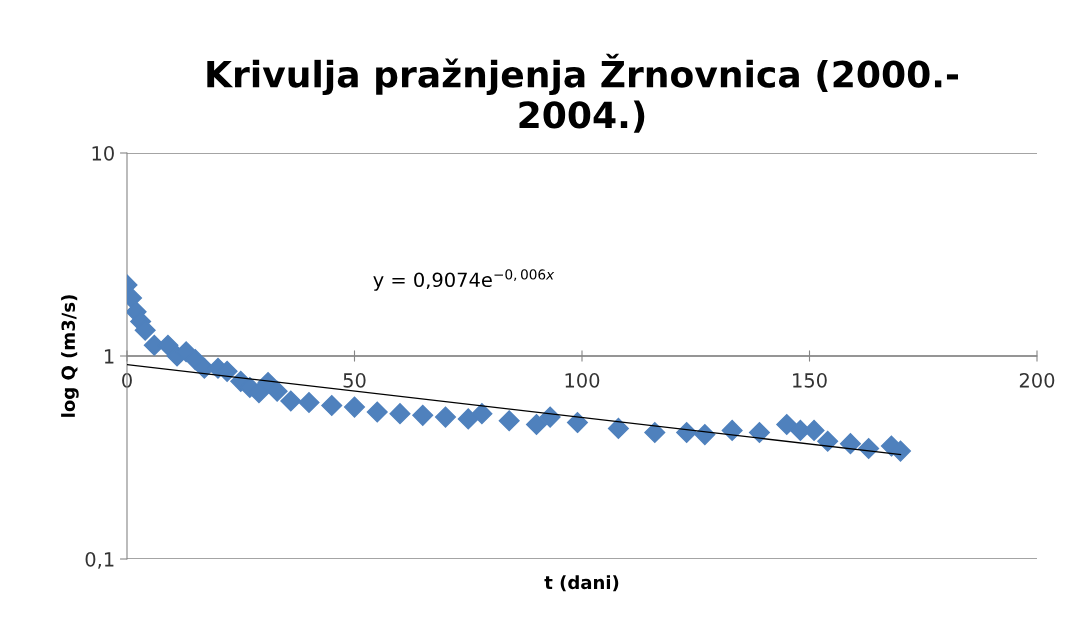 The image size is (1081, 630). Describe the element at coordinates (464, 280) in the screenshot. I see `annotation: y = 0,9074e$^{−0,006x}$` at that location.